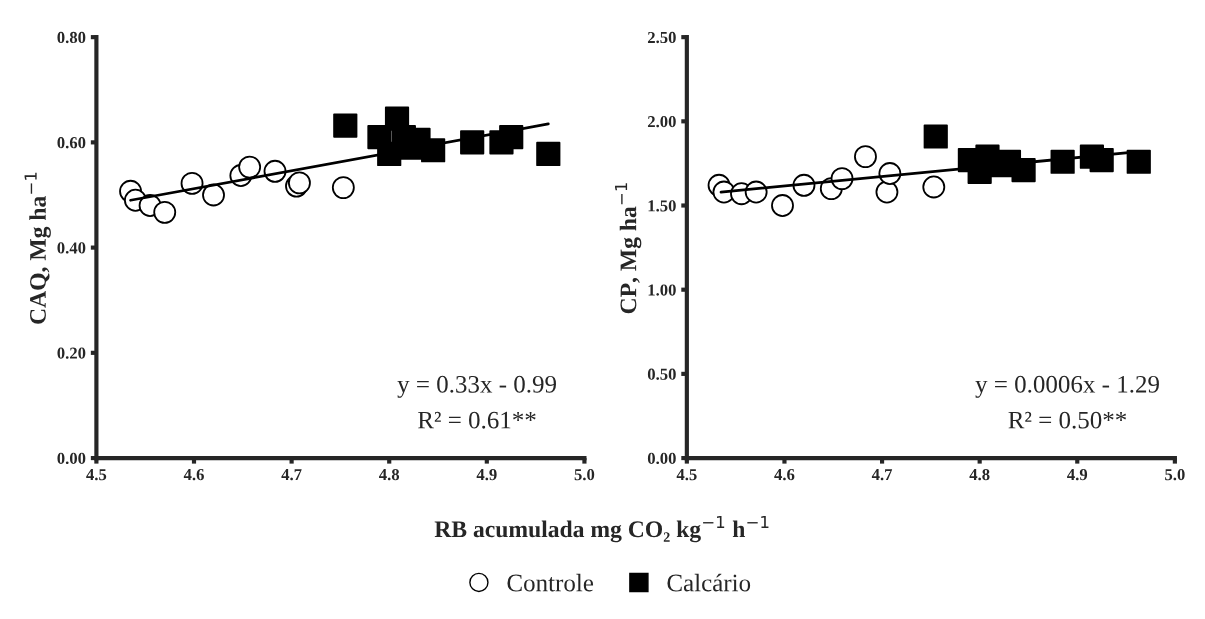  Describe the element at coordinates (477, 420) in the screenshot. I see `annotation: R² = 0.61**` at that location.